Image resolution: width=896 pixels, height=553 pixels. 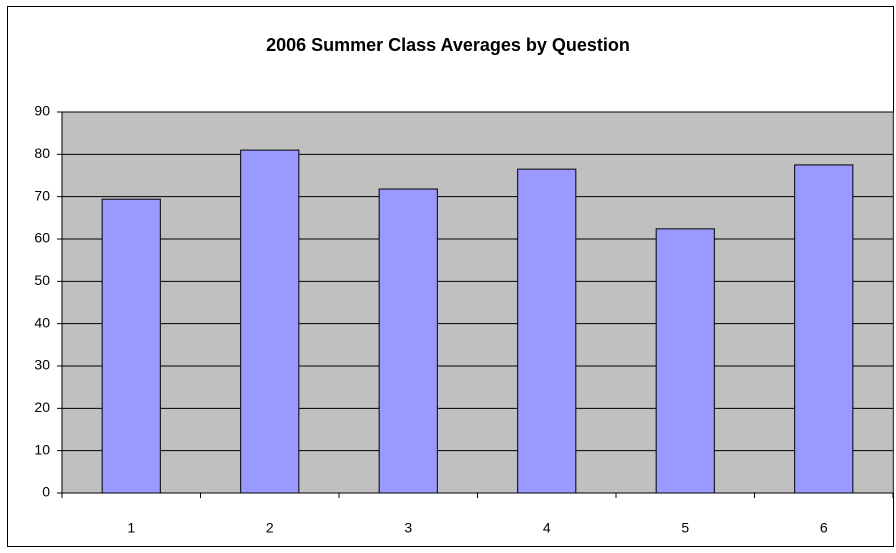 I want to click on x-tick-label: 4, so click(x=547, y=528).